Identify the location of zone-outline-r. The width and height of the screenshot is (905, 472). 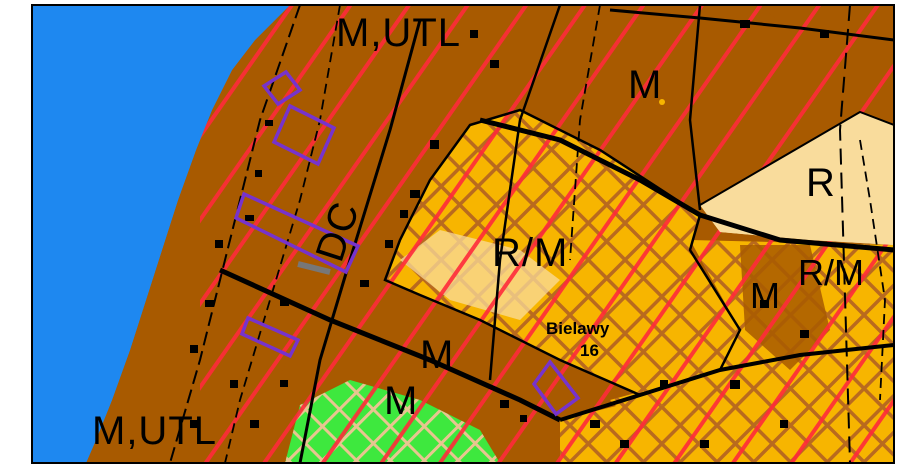
(796, 158).